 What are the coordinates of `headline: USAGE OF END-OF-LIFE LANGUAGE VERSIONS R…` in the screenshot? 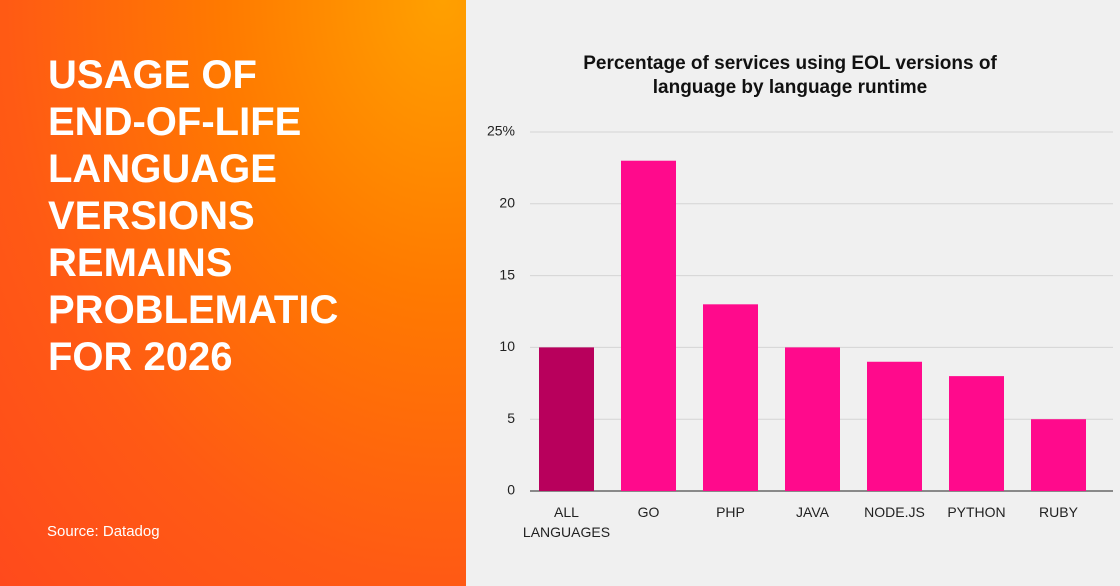 It's located at (193, 216).